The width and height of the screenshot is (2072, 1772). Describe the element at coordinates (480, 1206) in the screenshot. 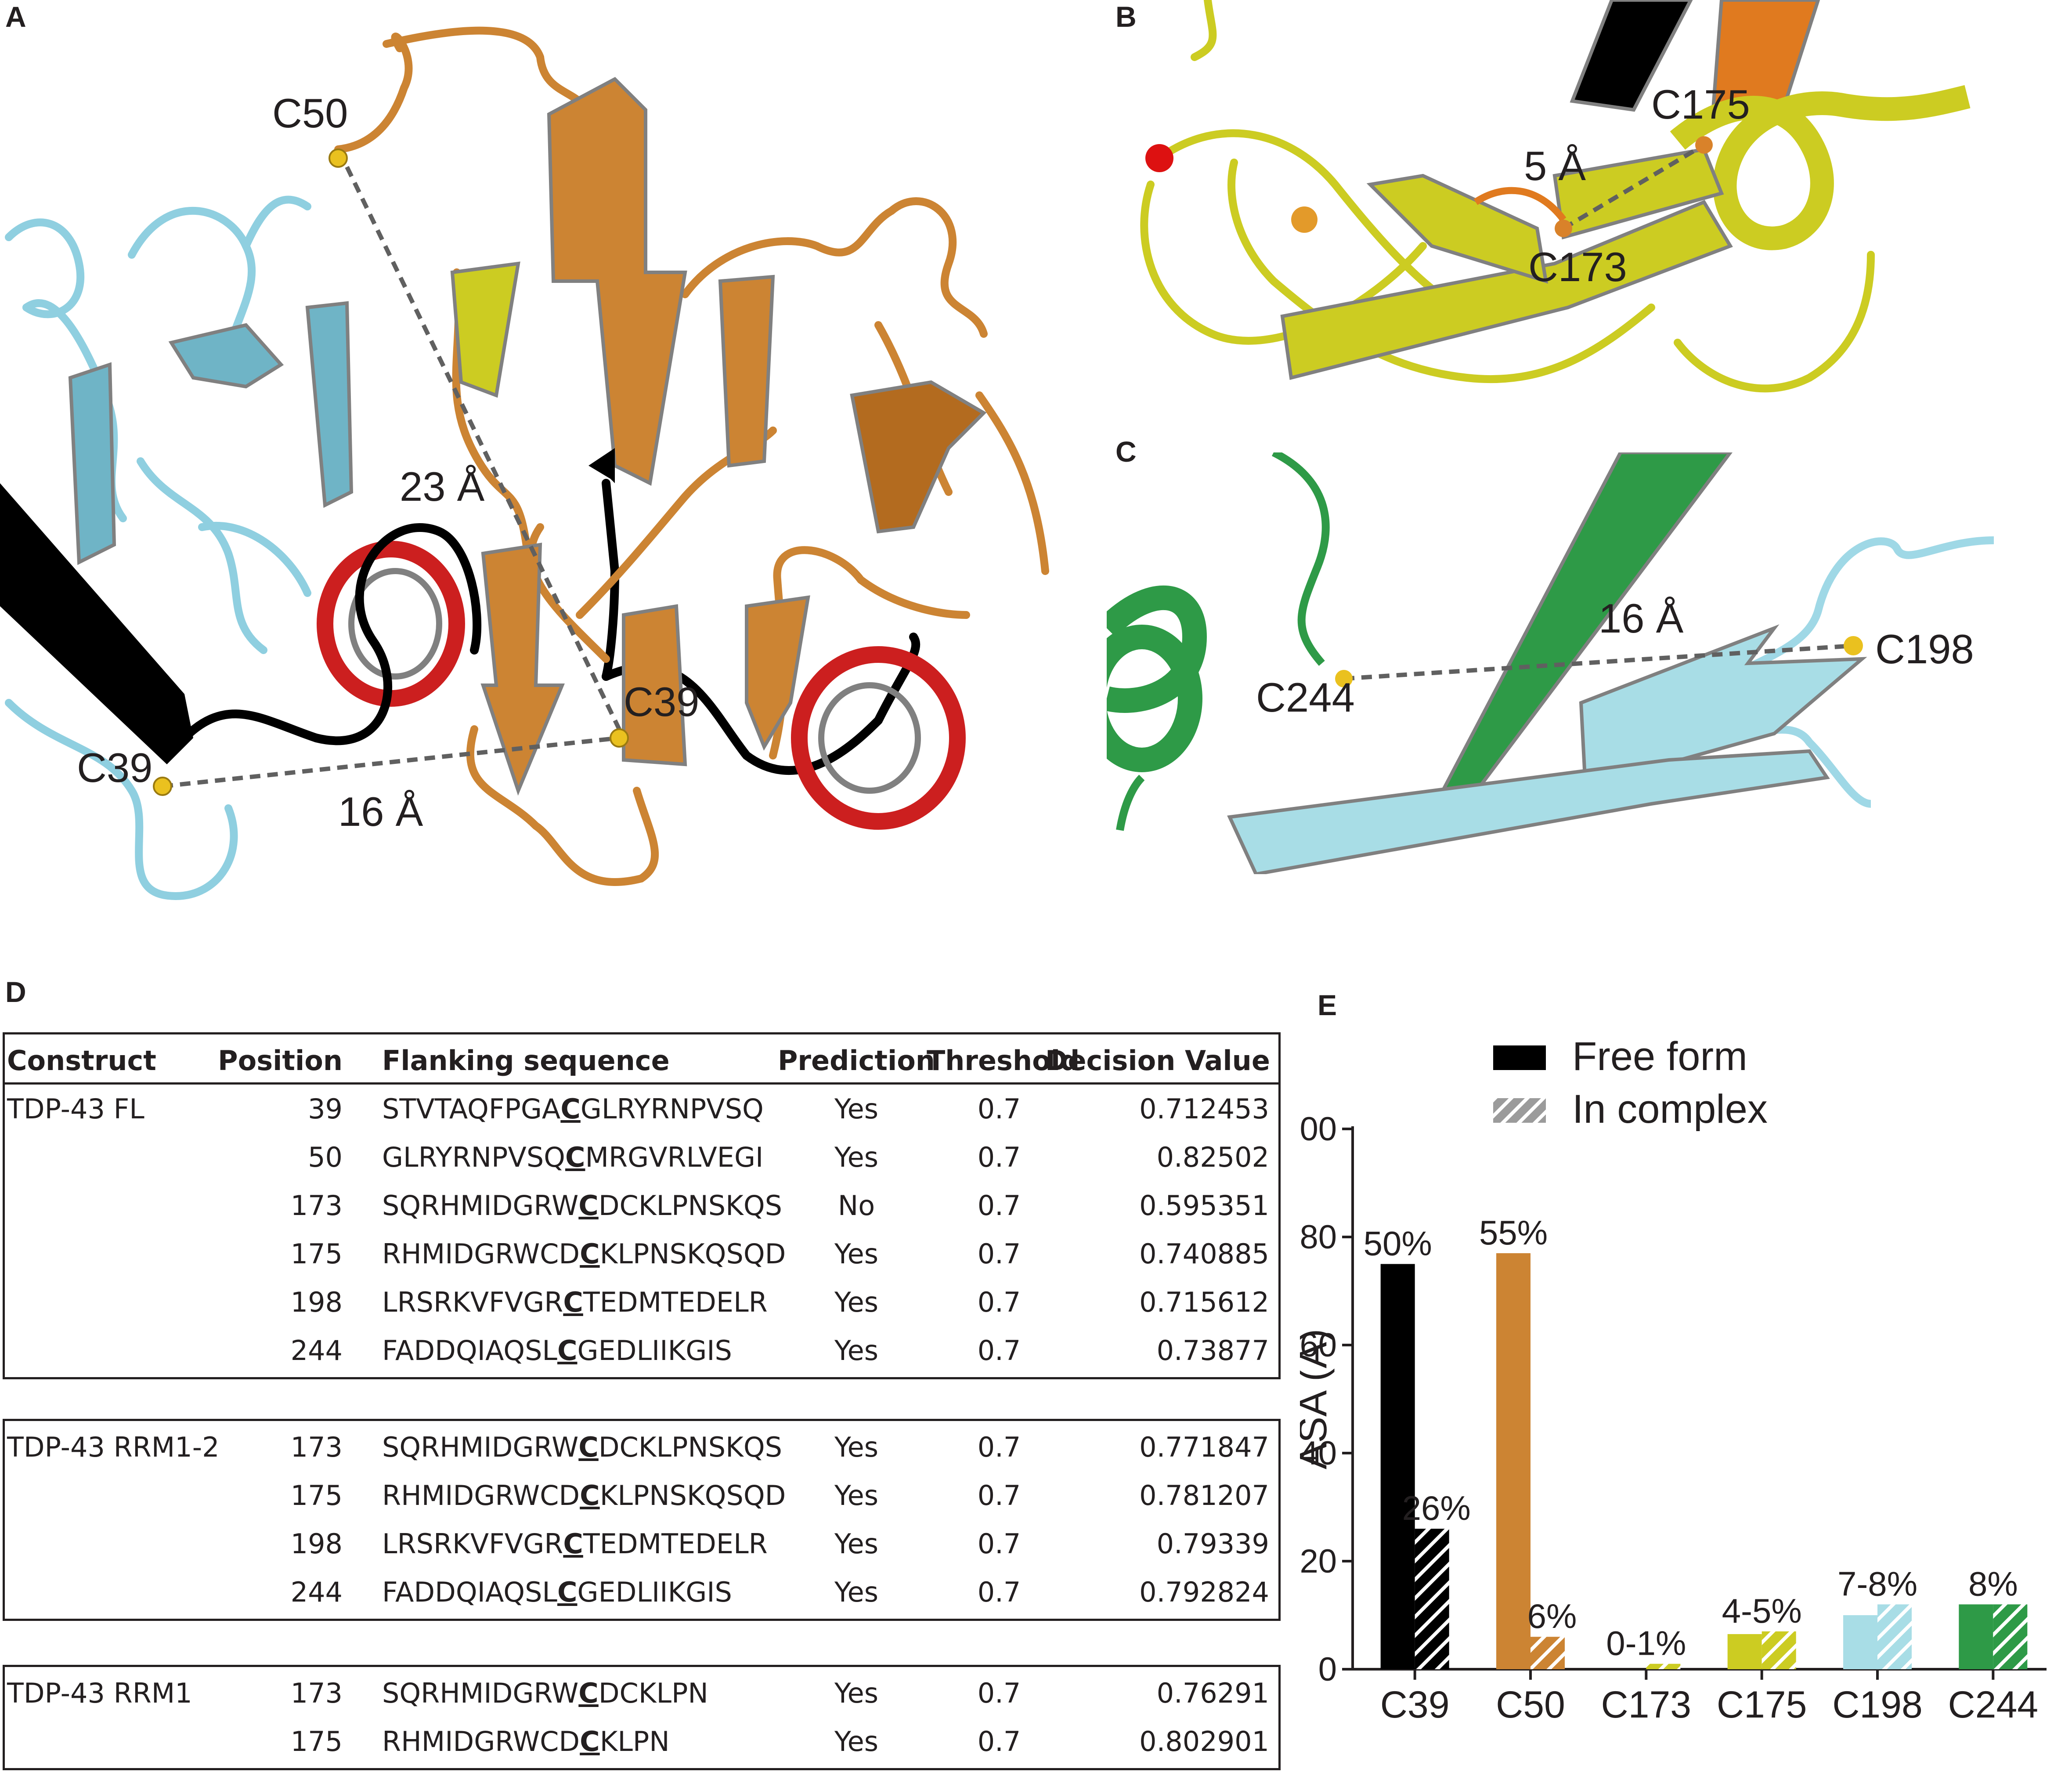

I see `seq-prefix: SQRHMIDGRW` at that location.